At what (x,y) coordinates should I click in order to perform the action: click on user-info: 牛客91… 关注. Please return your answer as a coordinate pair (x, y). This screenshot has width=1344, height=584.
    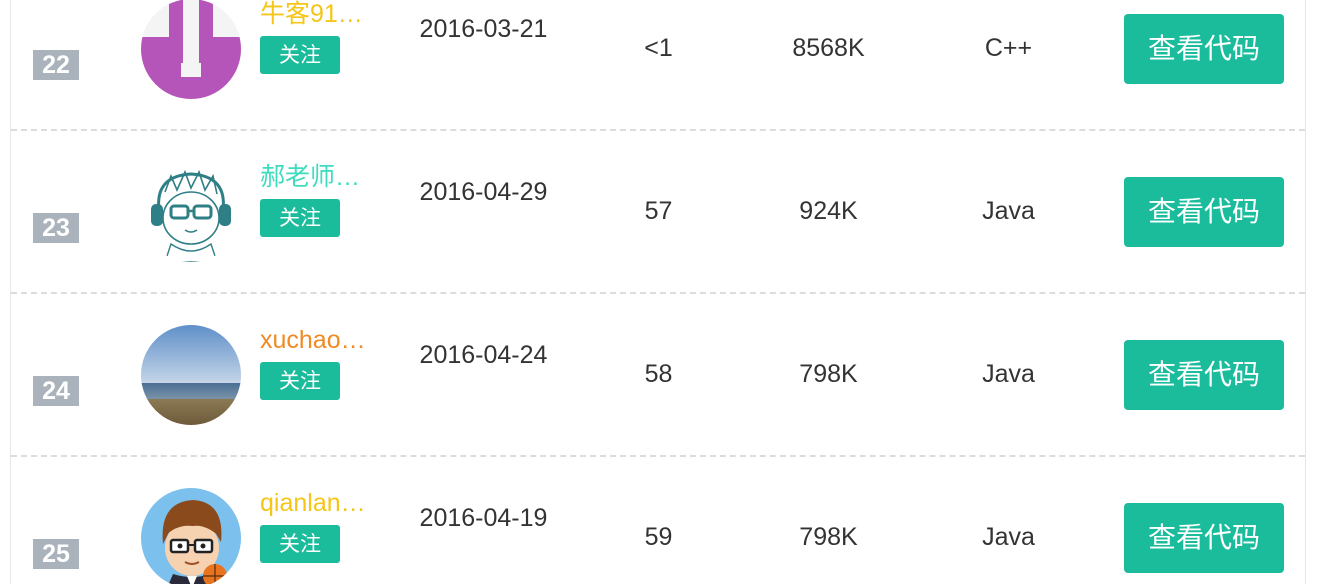
    Looking at the image, I should click on (320, 37).